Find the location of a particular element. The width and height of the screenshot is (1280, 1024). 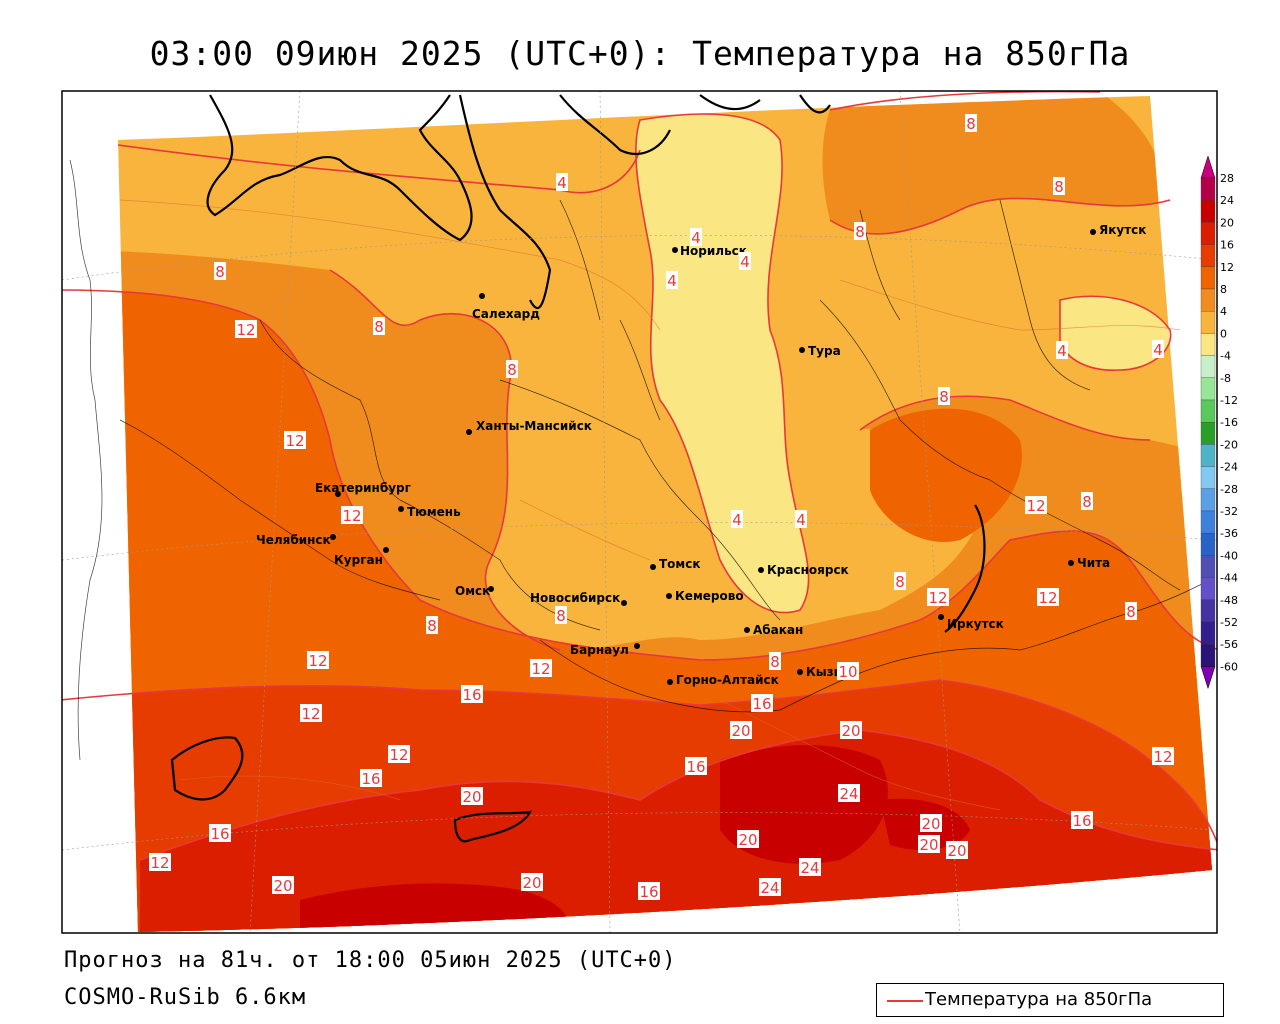

colorbar-tick-label: -36 is located at coordinates (1229, 533).